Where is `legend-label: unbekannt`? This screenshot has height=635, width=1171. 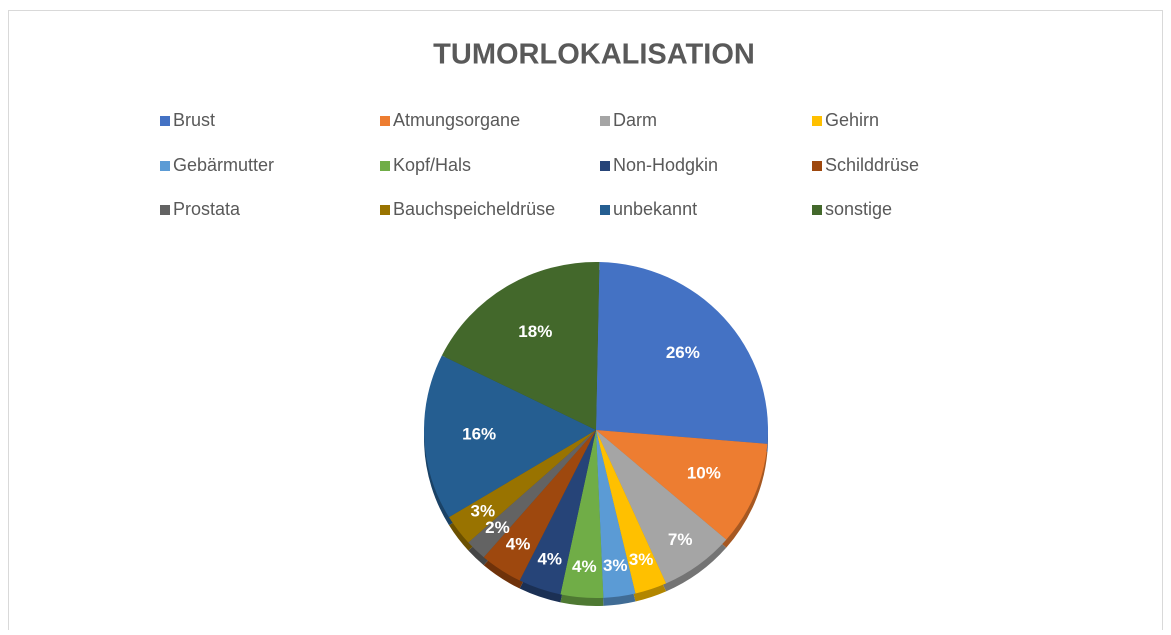
legend-label: unbekannt is located at coordinates (655, 209).